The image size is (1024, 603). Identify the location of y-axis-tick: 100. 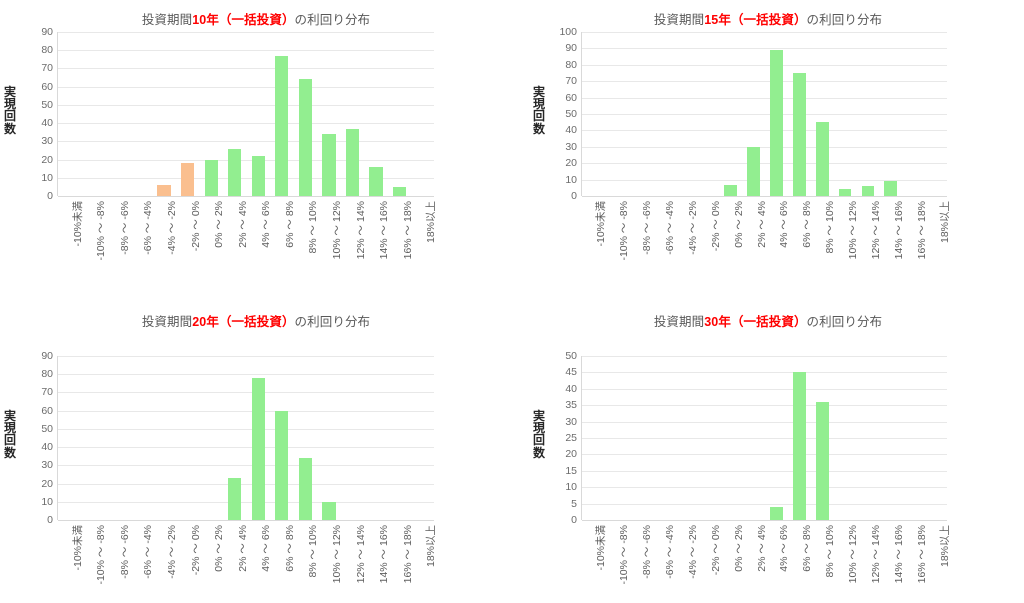
(568, 31).